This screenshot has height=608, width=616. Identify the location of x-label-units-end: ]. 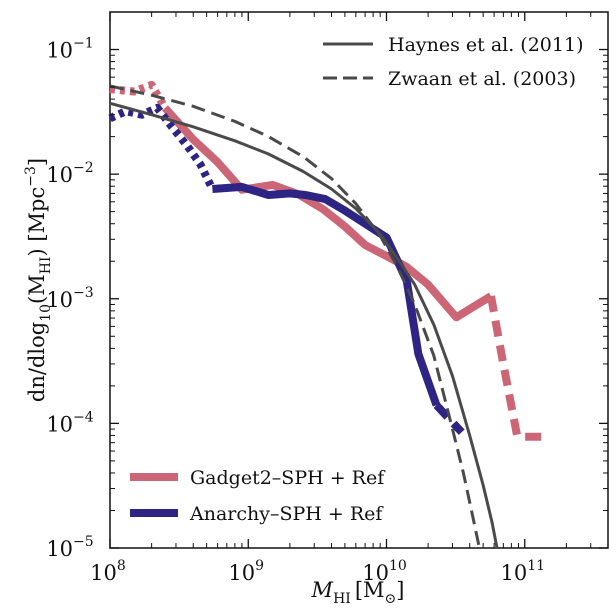
(400, 590).